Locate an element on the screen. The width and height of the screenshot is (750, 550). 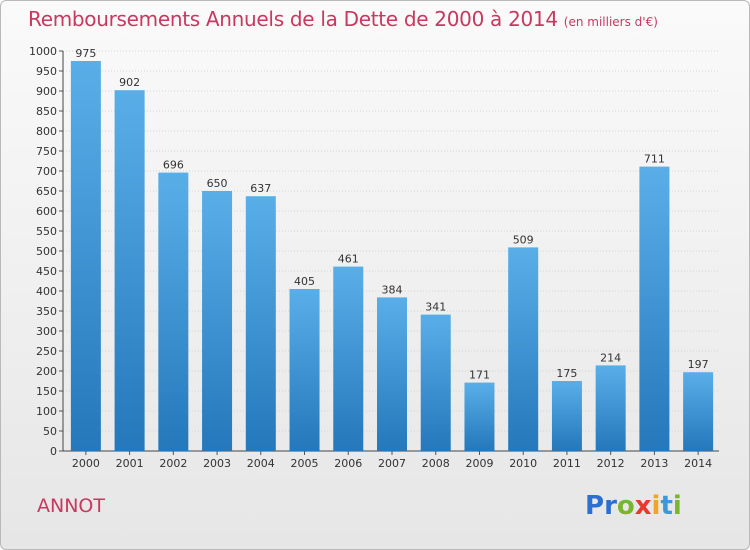
bar-value-label: 509 is located at coordinates (523, 239).